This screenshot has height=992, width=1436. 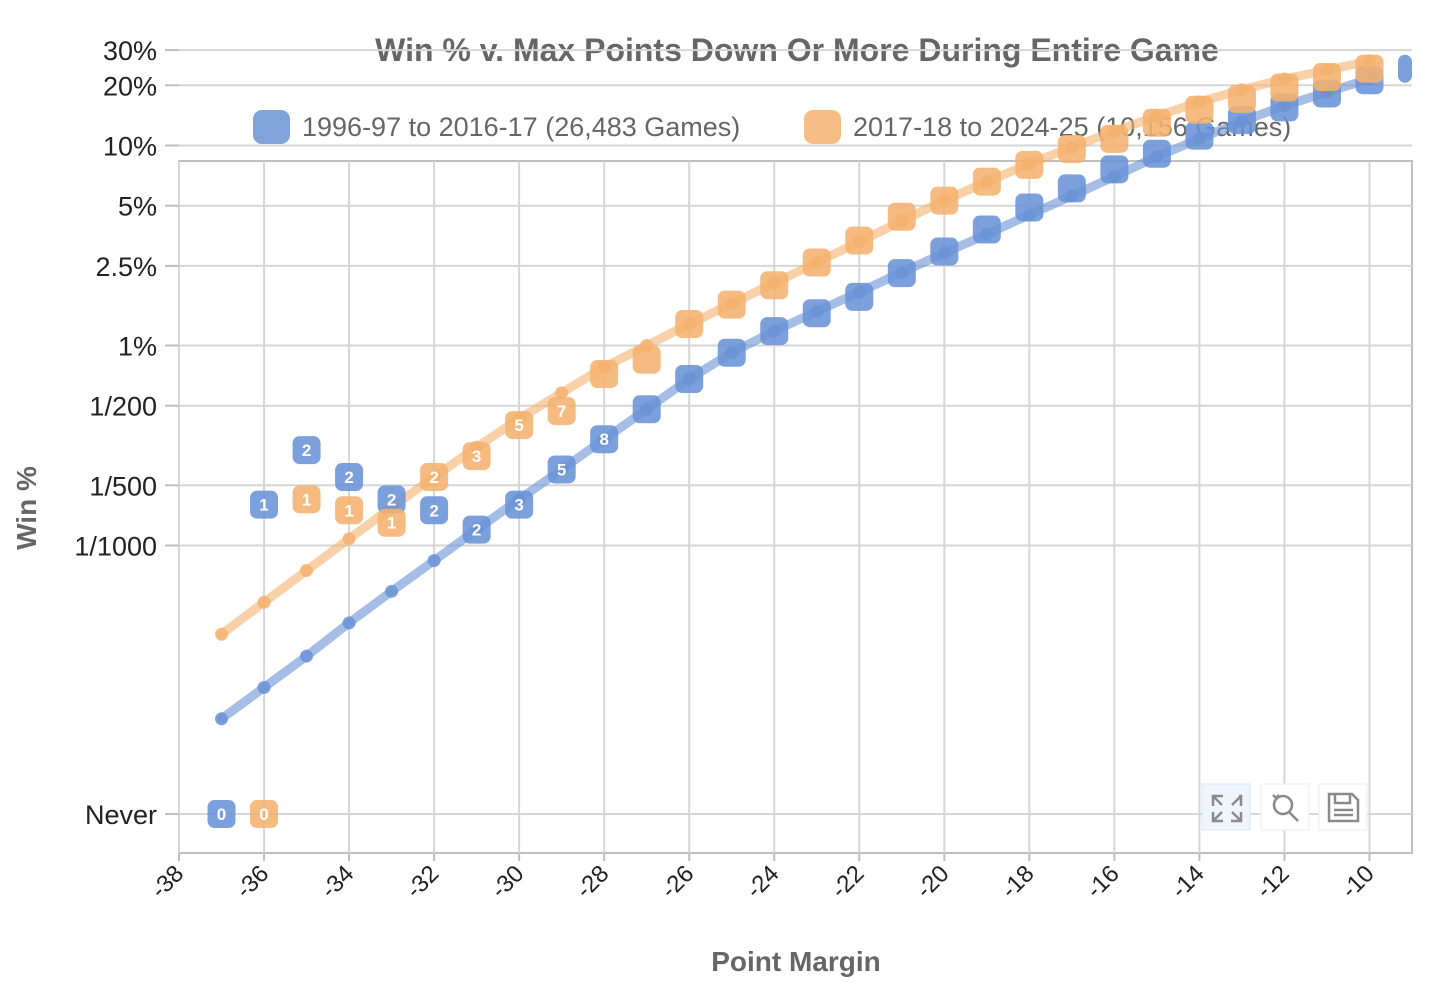 What do you see at coordinates (130, 86) in the screenshot?
I see `y-tick-label: 20%` at bounding box center [130, 86].